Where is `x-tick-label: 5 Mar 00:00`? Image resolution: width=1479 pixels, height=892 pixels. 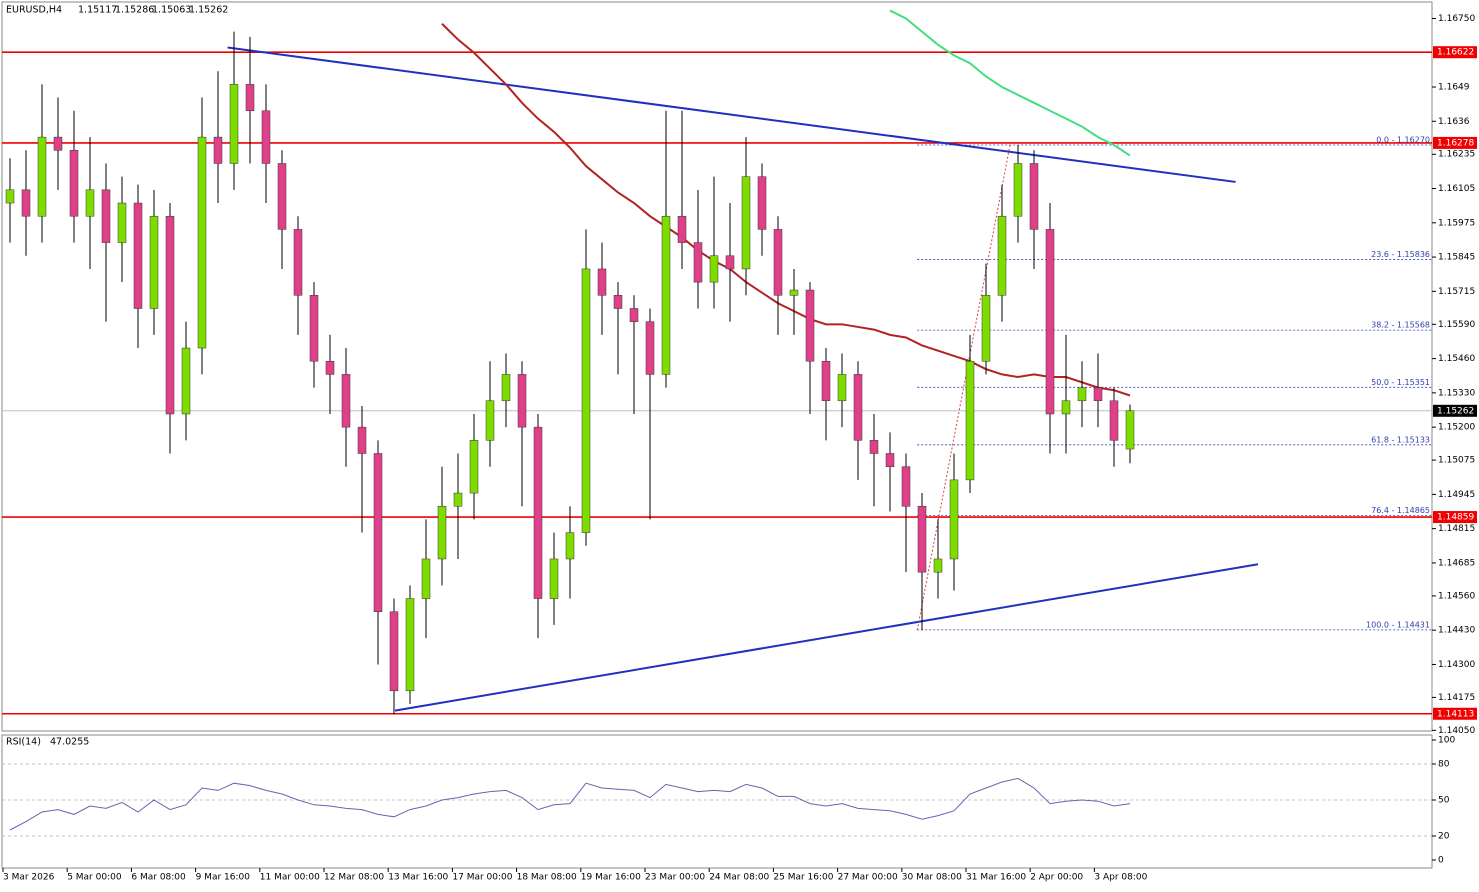 x-tick-label: 5 Mar 00:00 is located at coordinates (94, 878).